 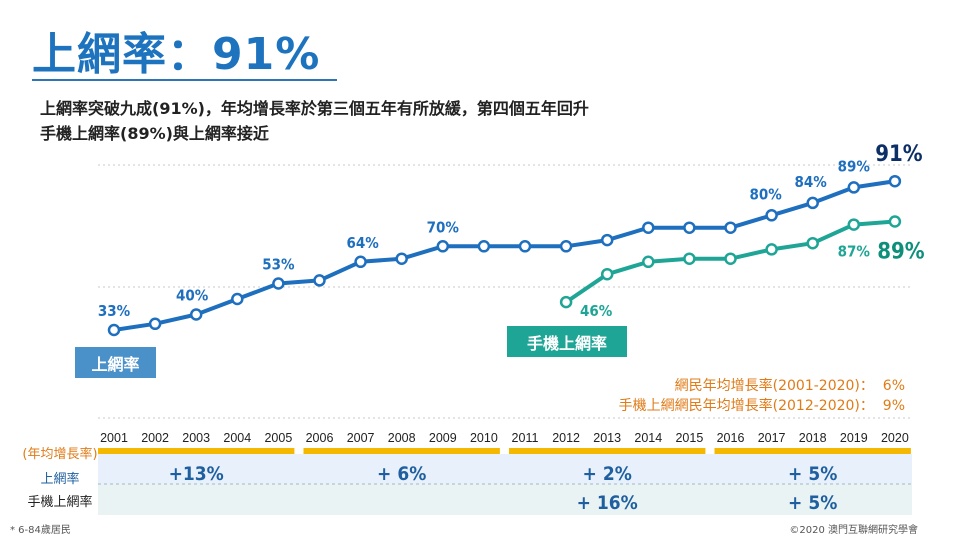 I want to click on series-1-point-2019, so click(x=854, y=224).